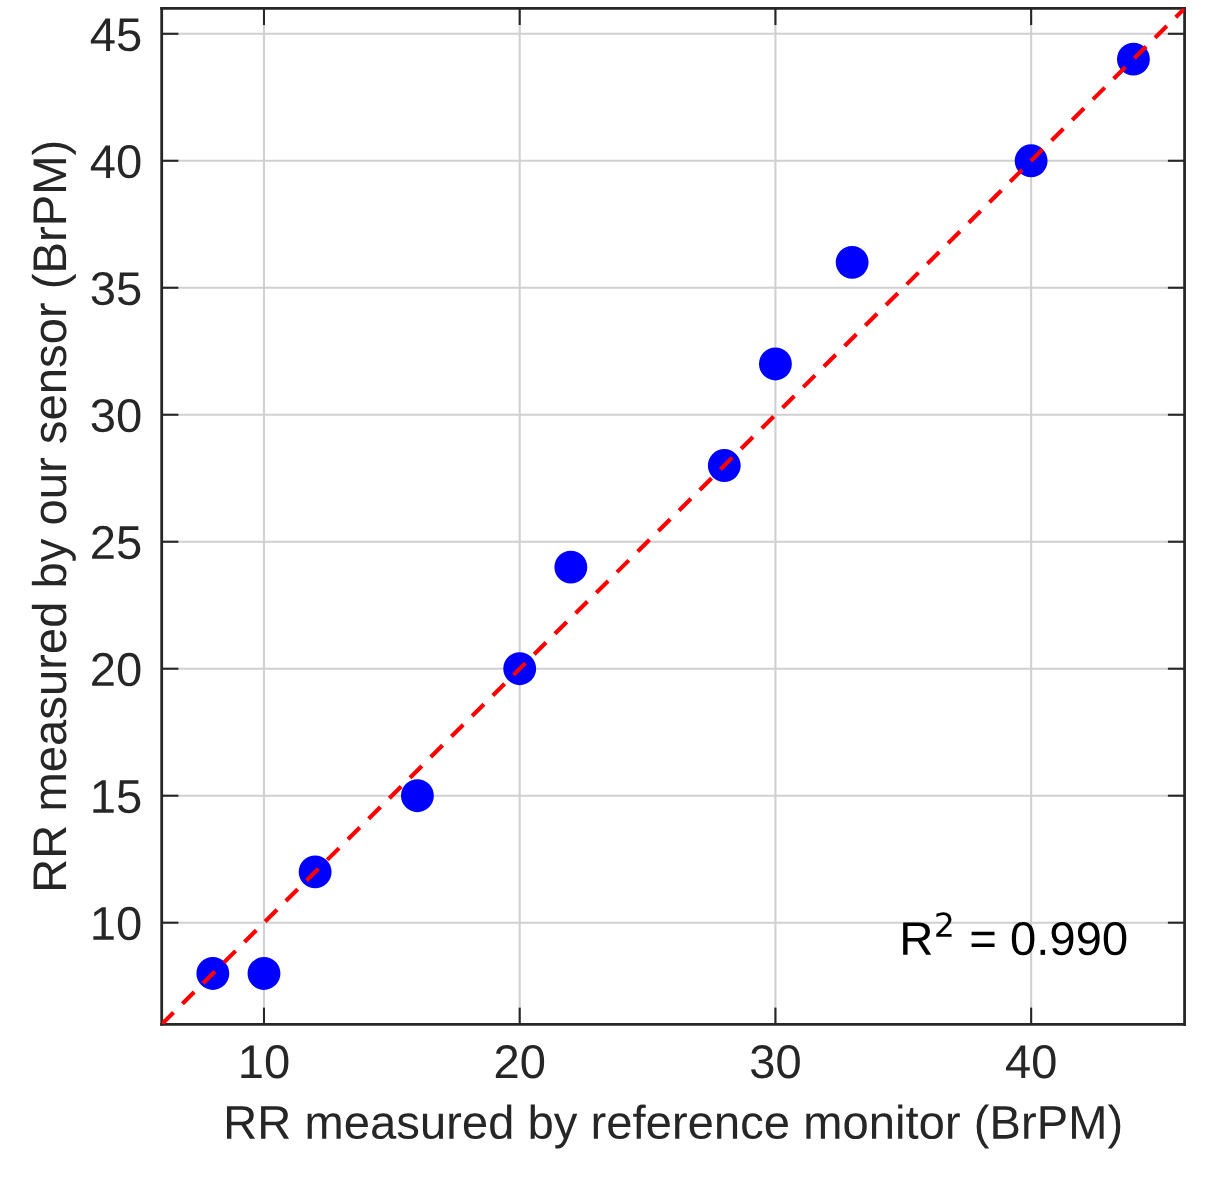 The image size is (1225, 1198). I want to click on annotation: R$^{2}$ = 0.990, so click(1015, 934).